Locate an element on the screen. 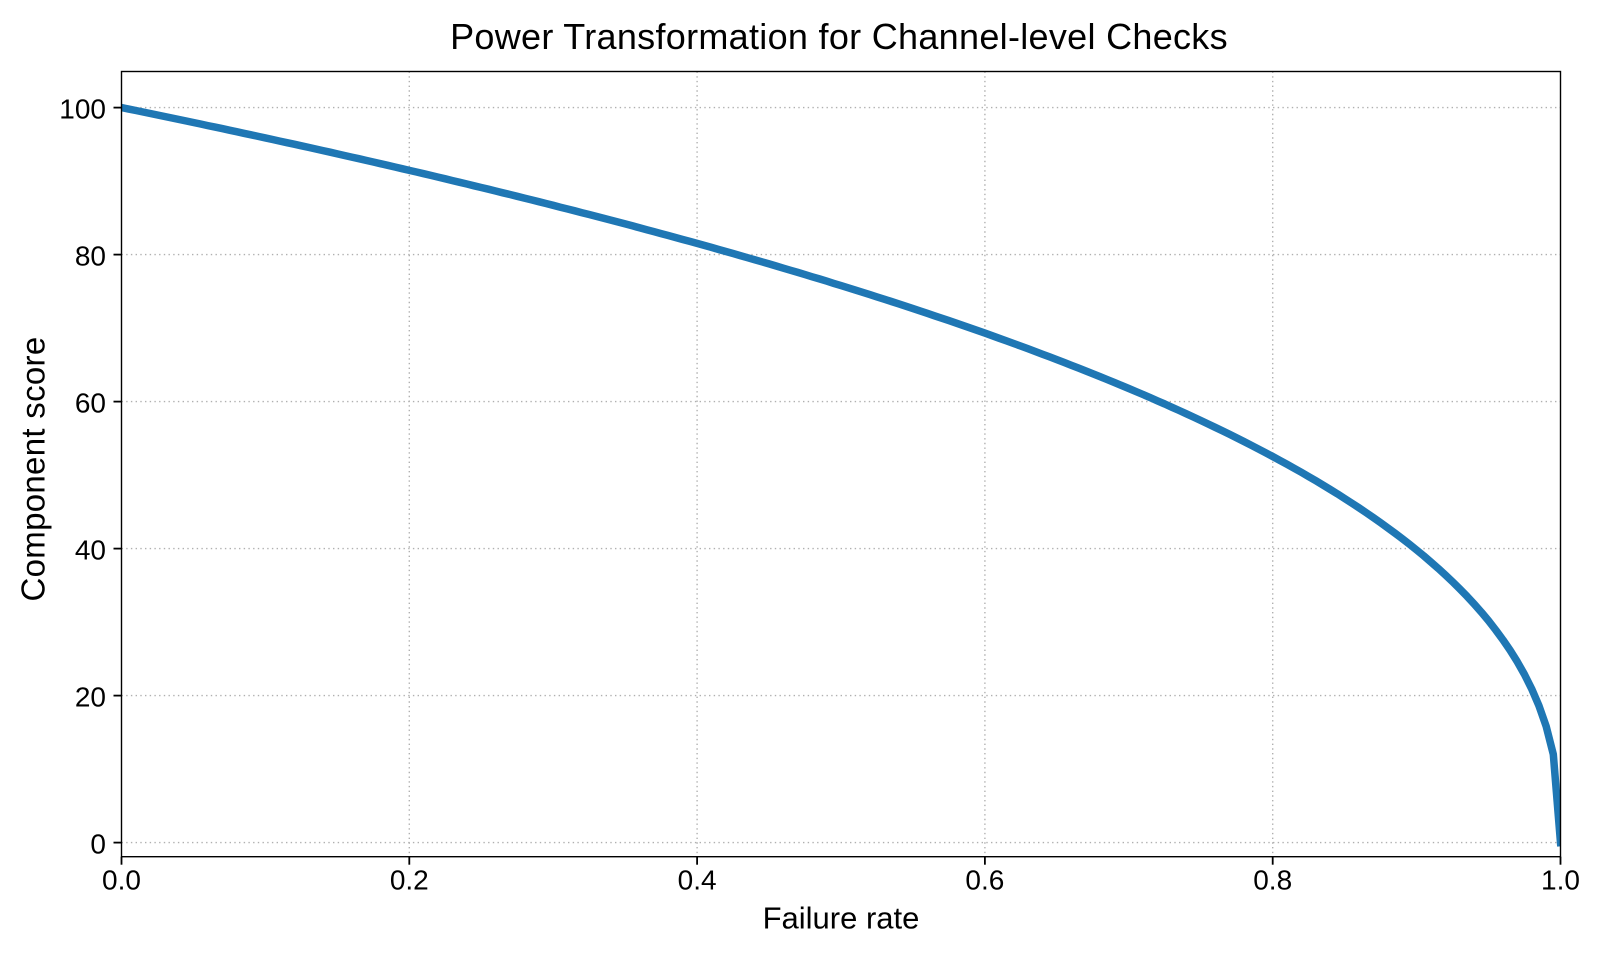 The image size is (1600, 960). svg-text: Component score is located at coordinates (32, 469).